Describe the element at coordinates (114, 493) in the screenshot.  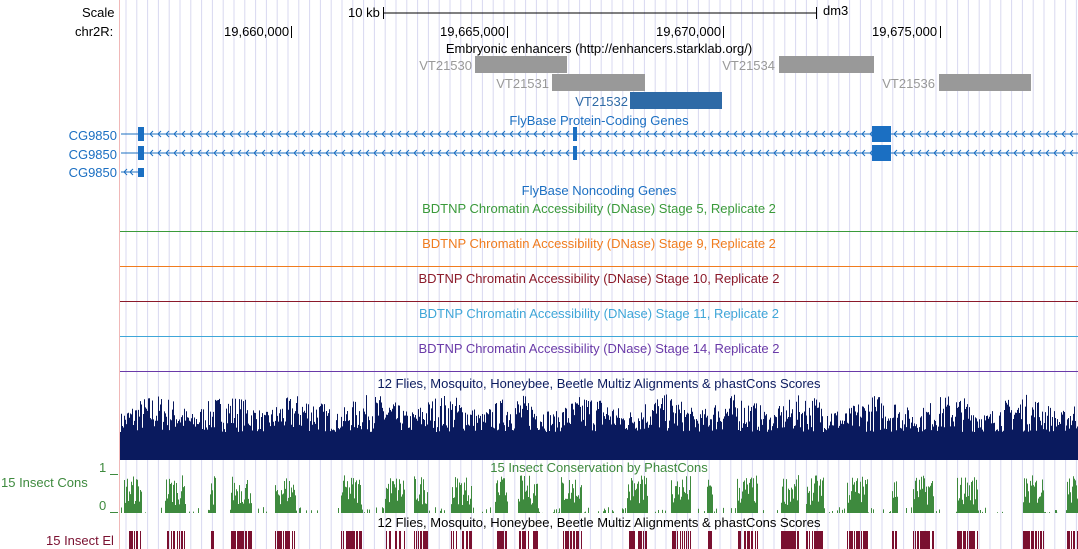
I see `phastcons-axis-ticks` at that location.